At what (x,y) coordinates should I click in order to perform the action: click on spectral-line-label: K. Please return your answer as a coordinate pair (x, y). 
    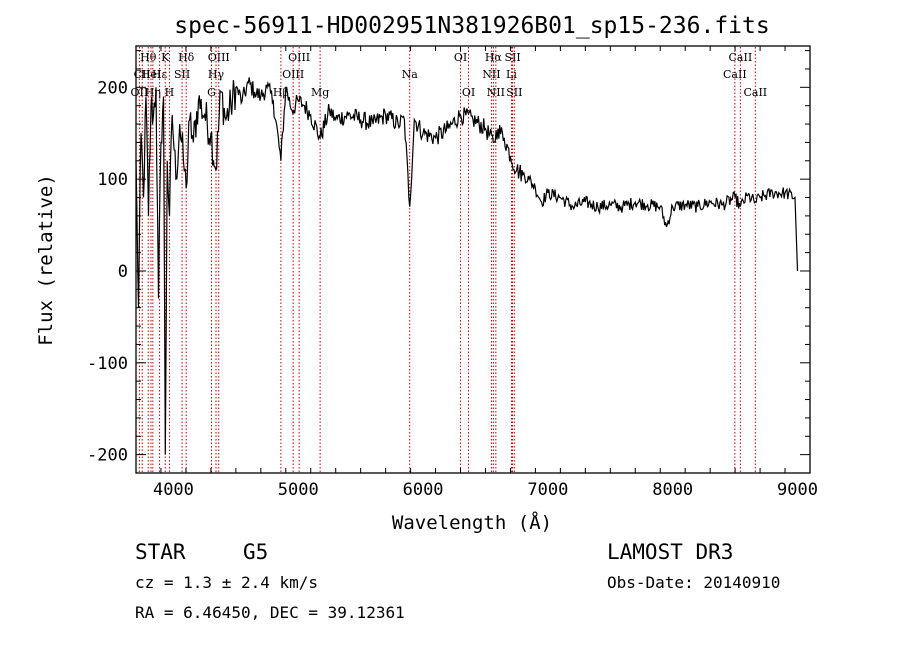
    Looking at the image, I should click on (165, 57).